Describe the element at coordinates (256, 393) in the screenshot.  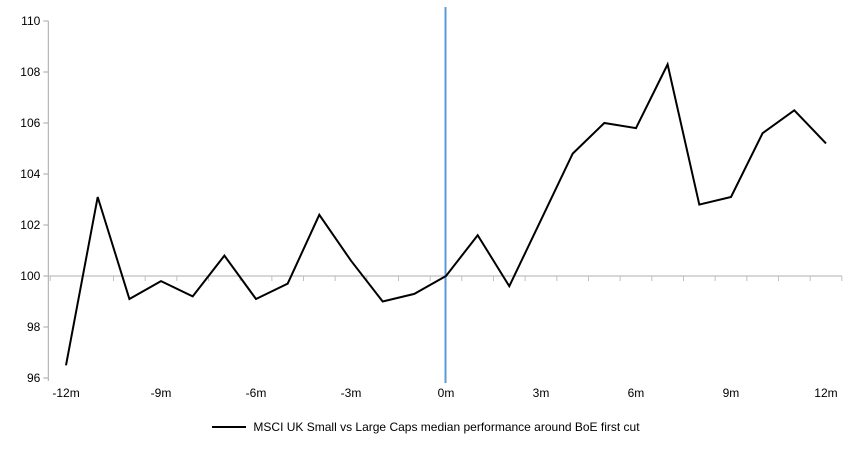
I see `x-tick-label--6m: -6m` at that location.